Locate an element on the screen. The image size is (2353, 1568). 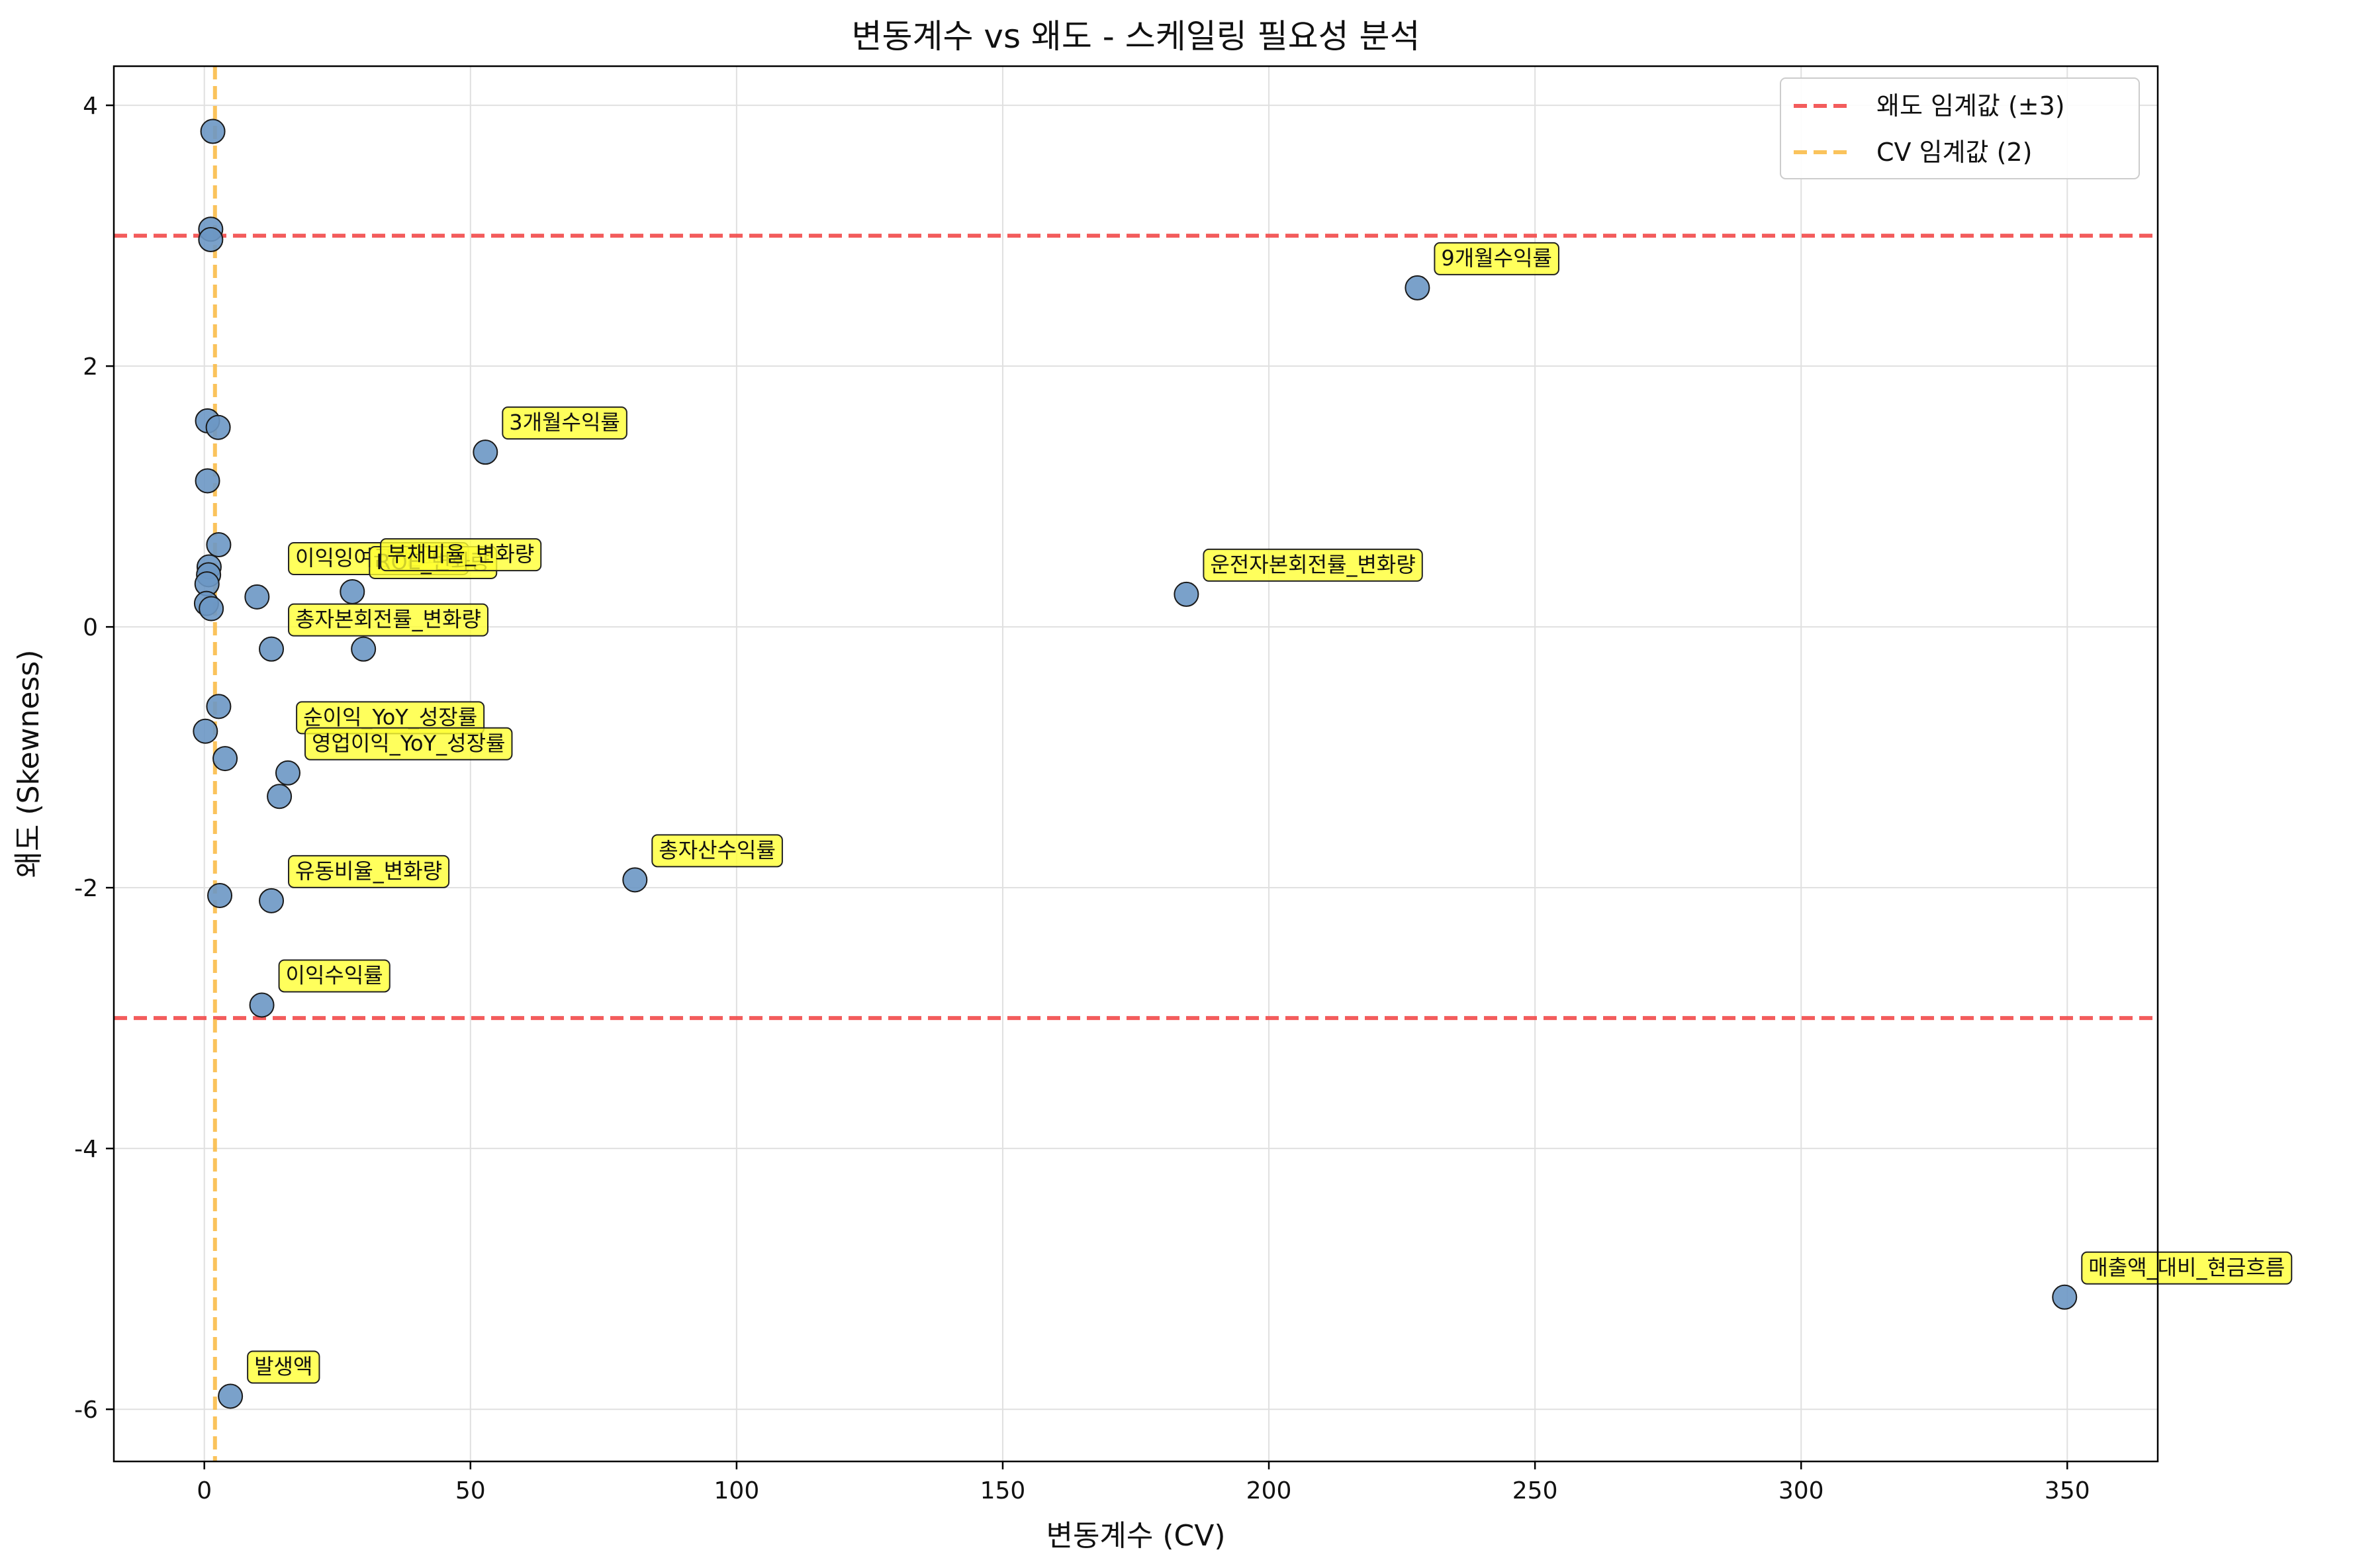
annotation: 순이익_YoY_성장률 is located at coordinates (391, 718).